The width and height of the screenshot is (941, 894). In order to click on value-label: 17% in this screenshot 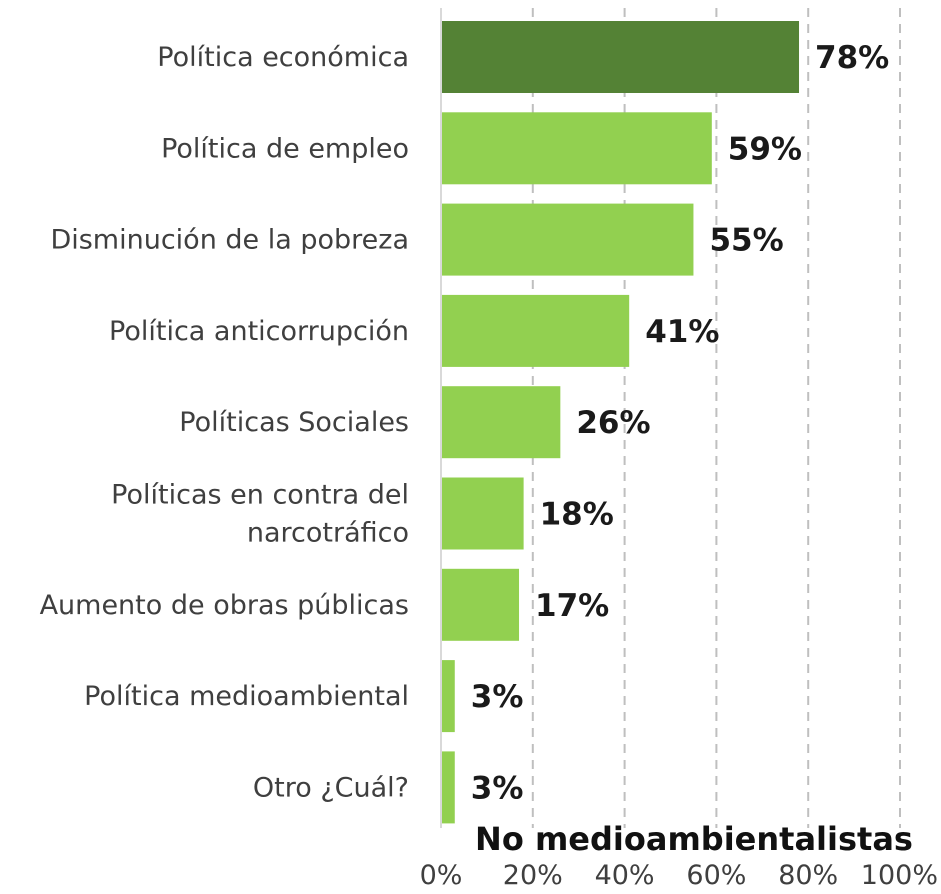, I will do `click(572, 606)`.